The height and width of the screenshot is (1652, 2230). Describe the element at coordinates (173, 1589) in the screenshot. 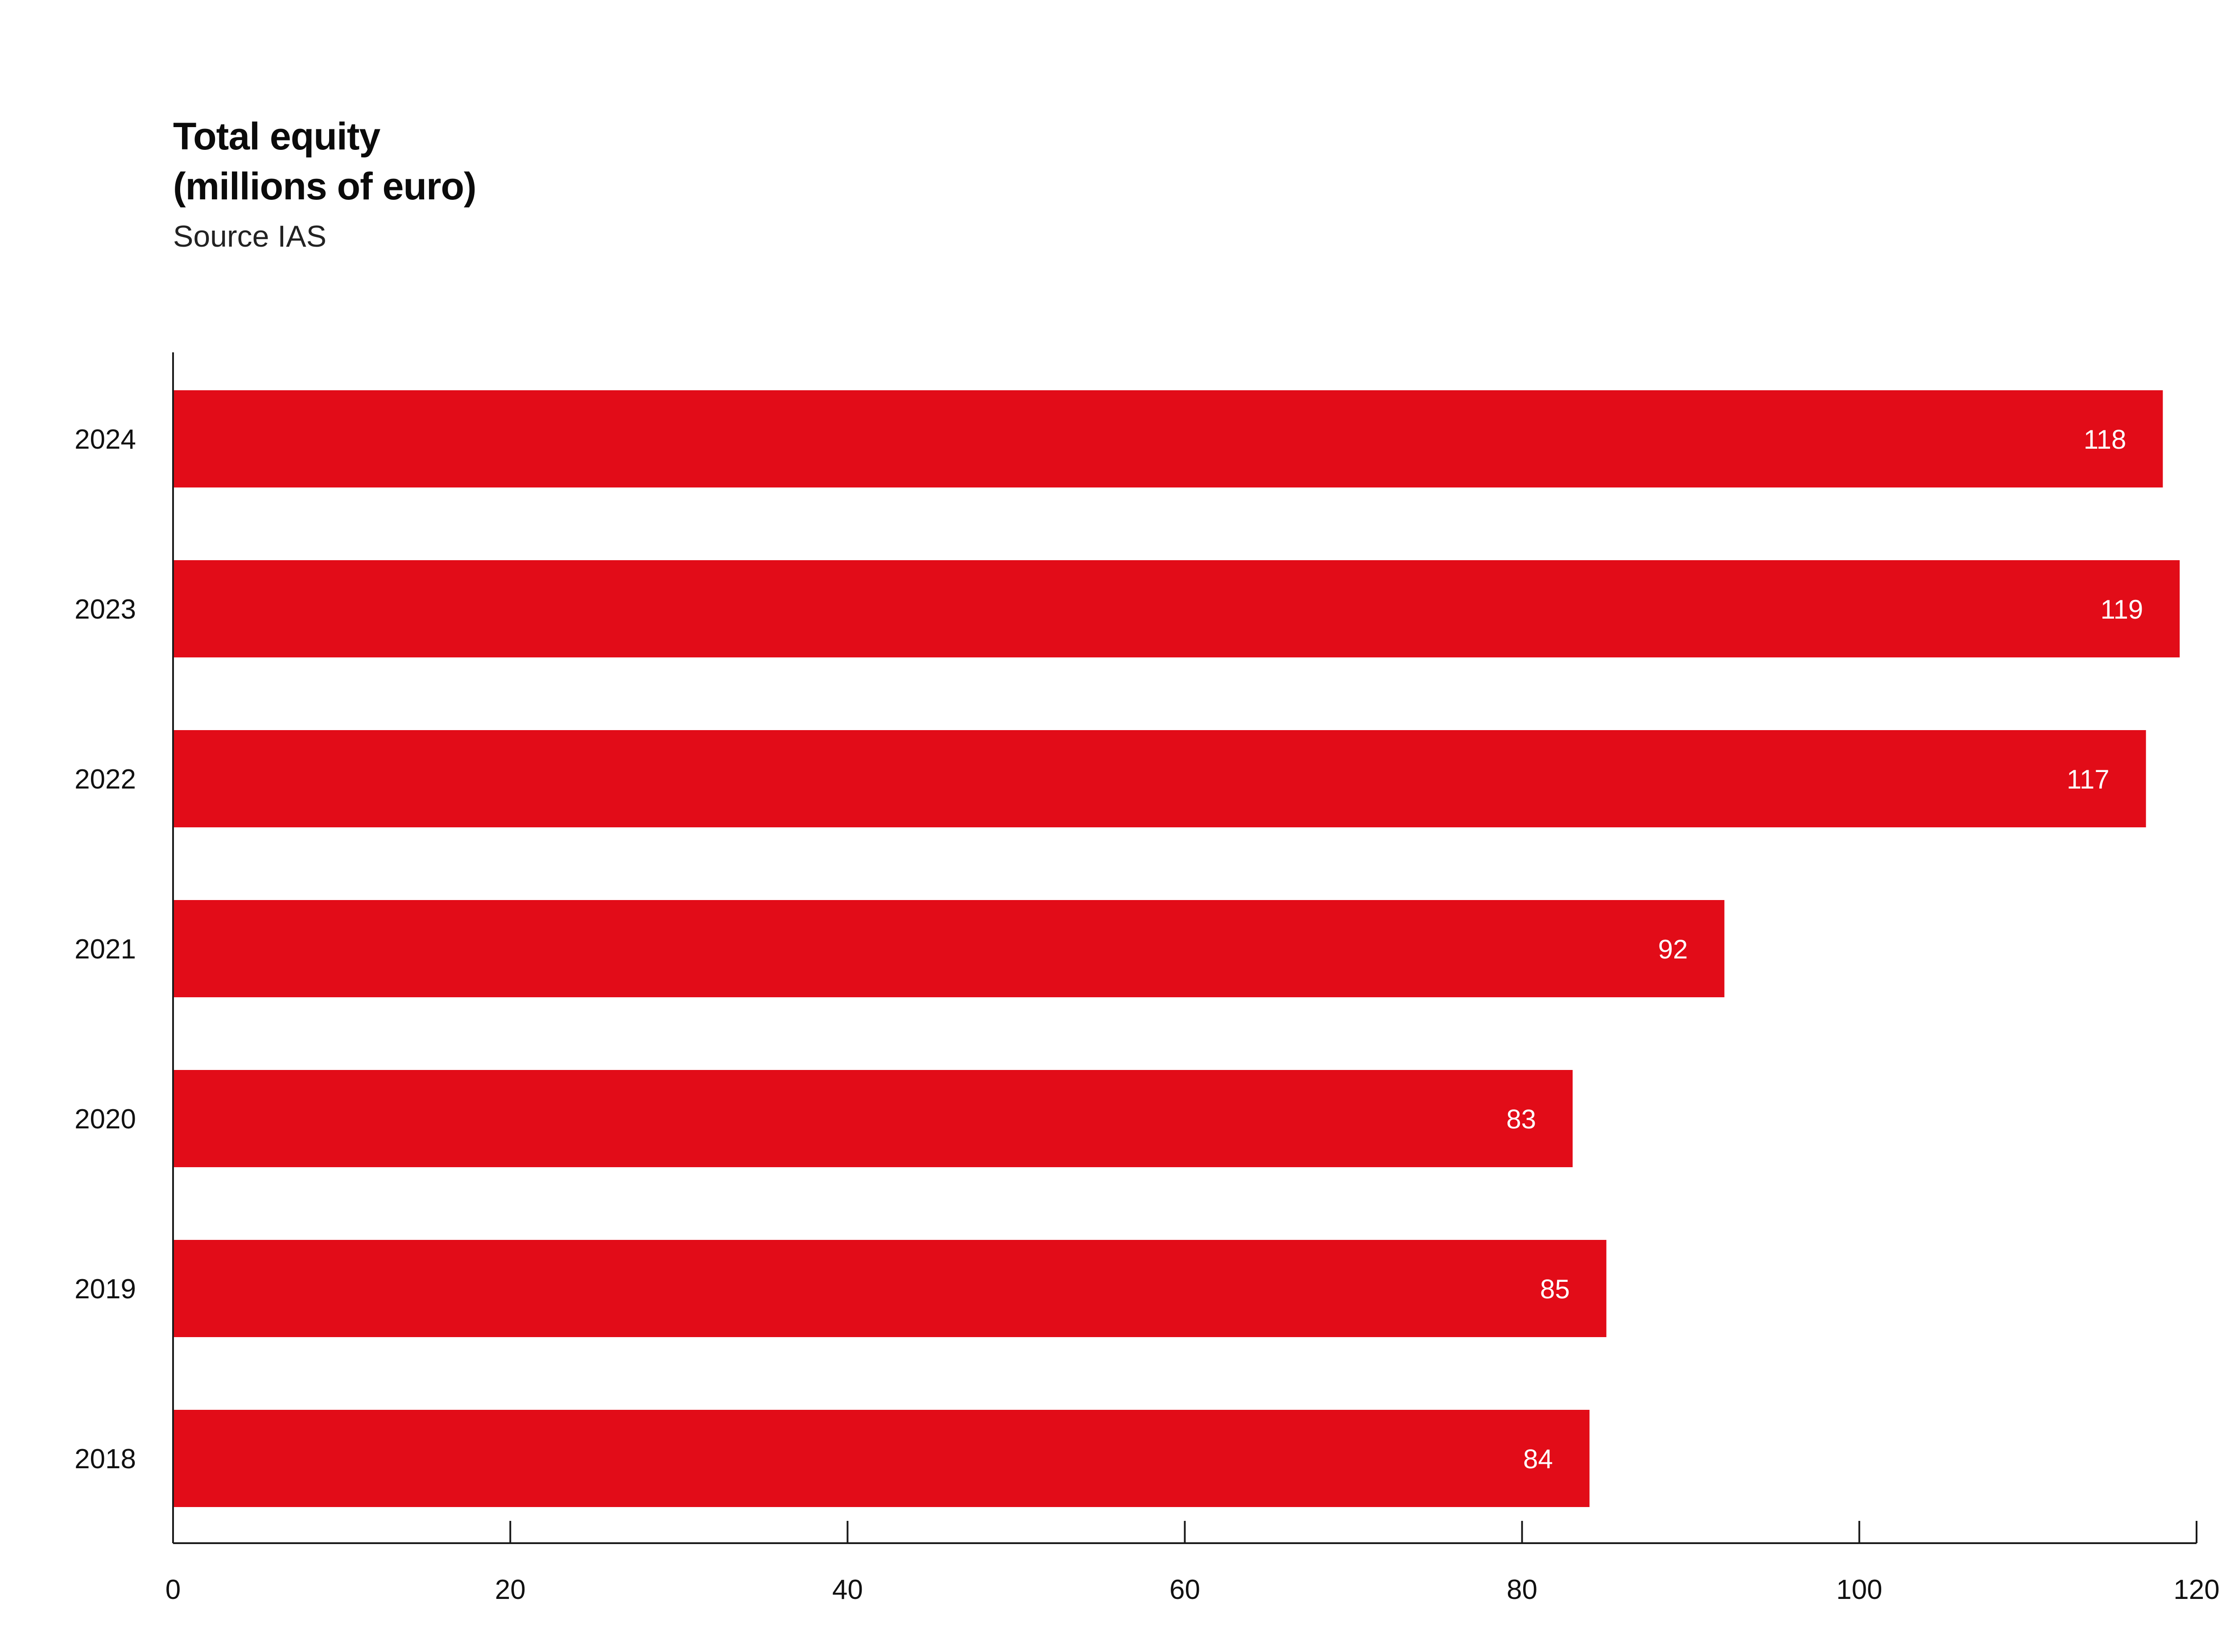

I see `x-tick-label-0: 0` at that location.